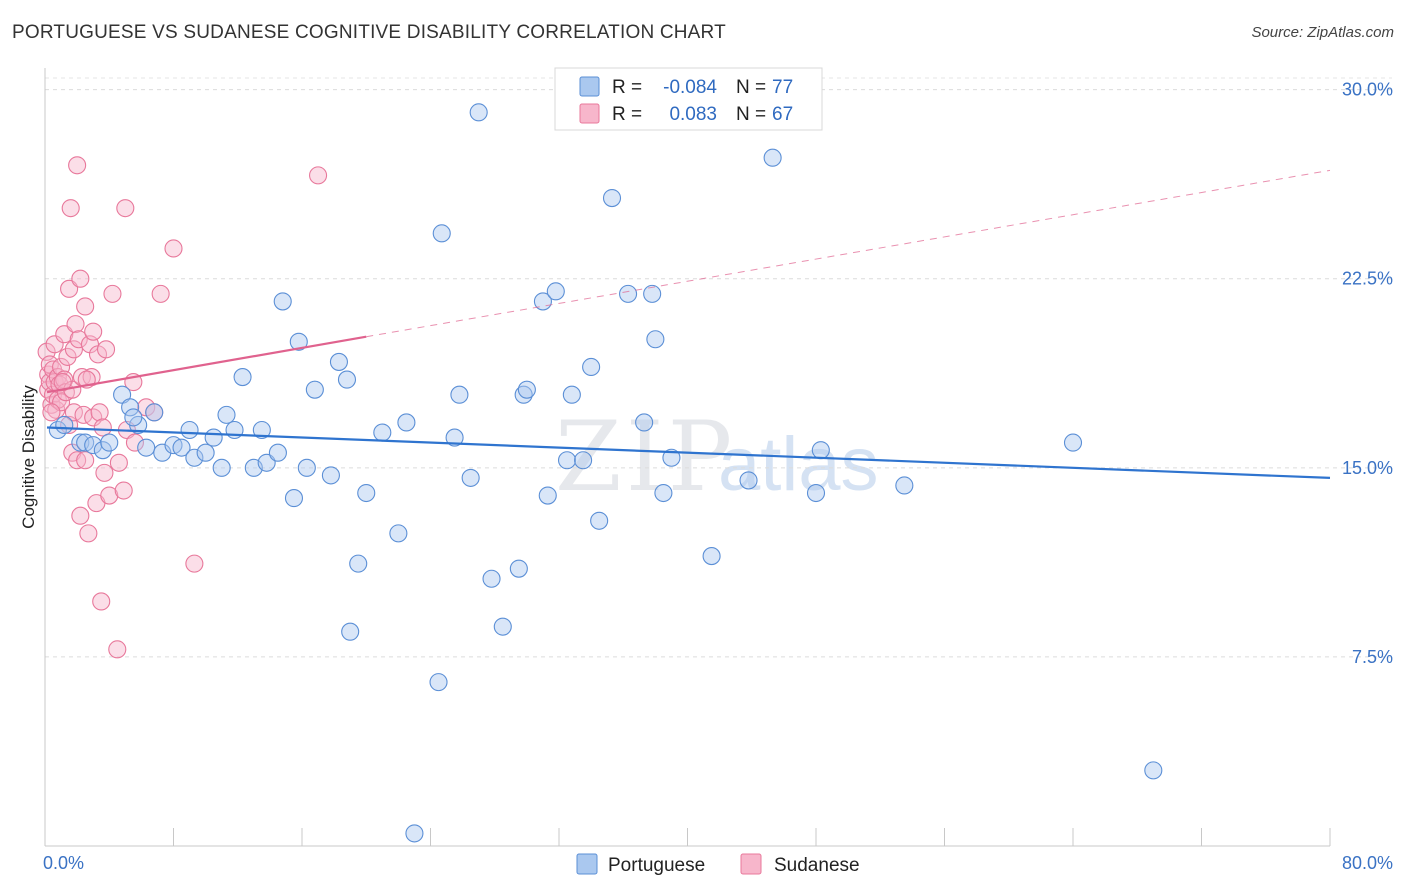  Describe the element at coordinates (589, 86) in the screenshot. I see `legend-swatch-portuguese` at that location.